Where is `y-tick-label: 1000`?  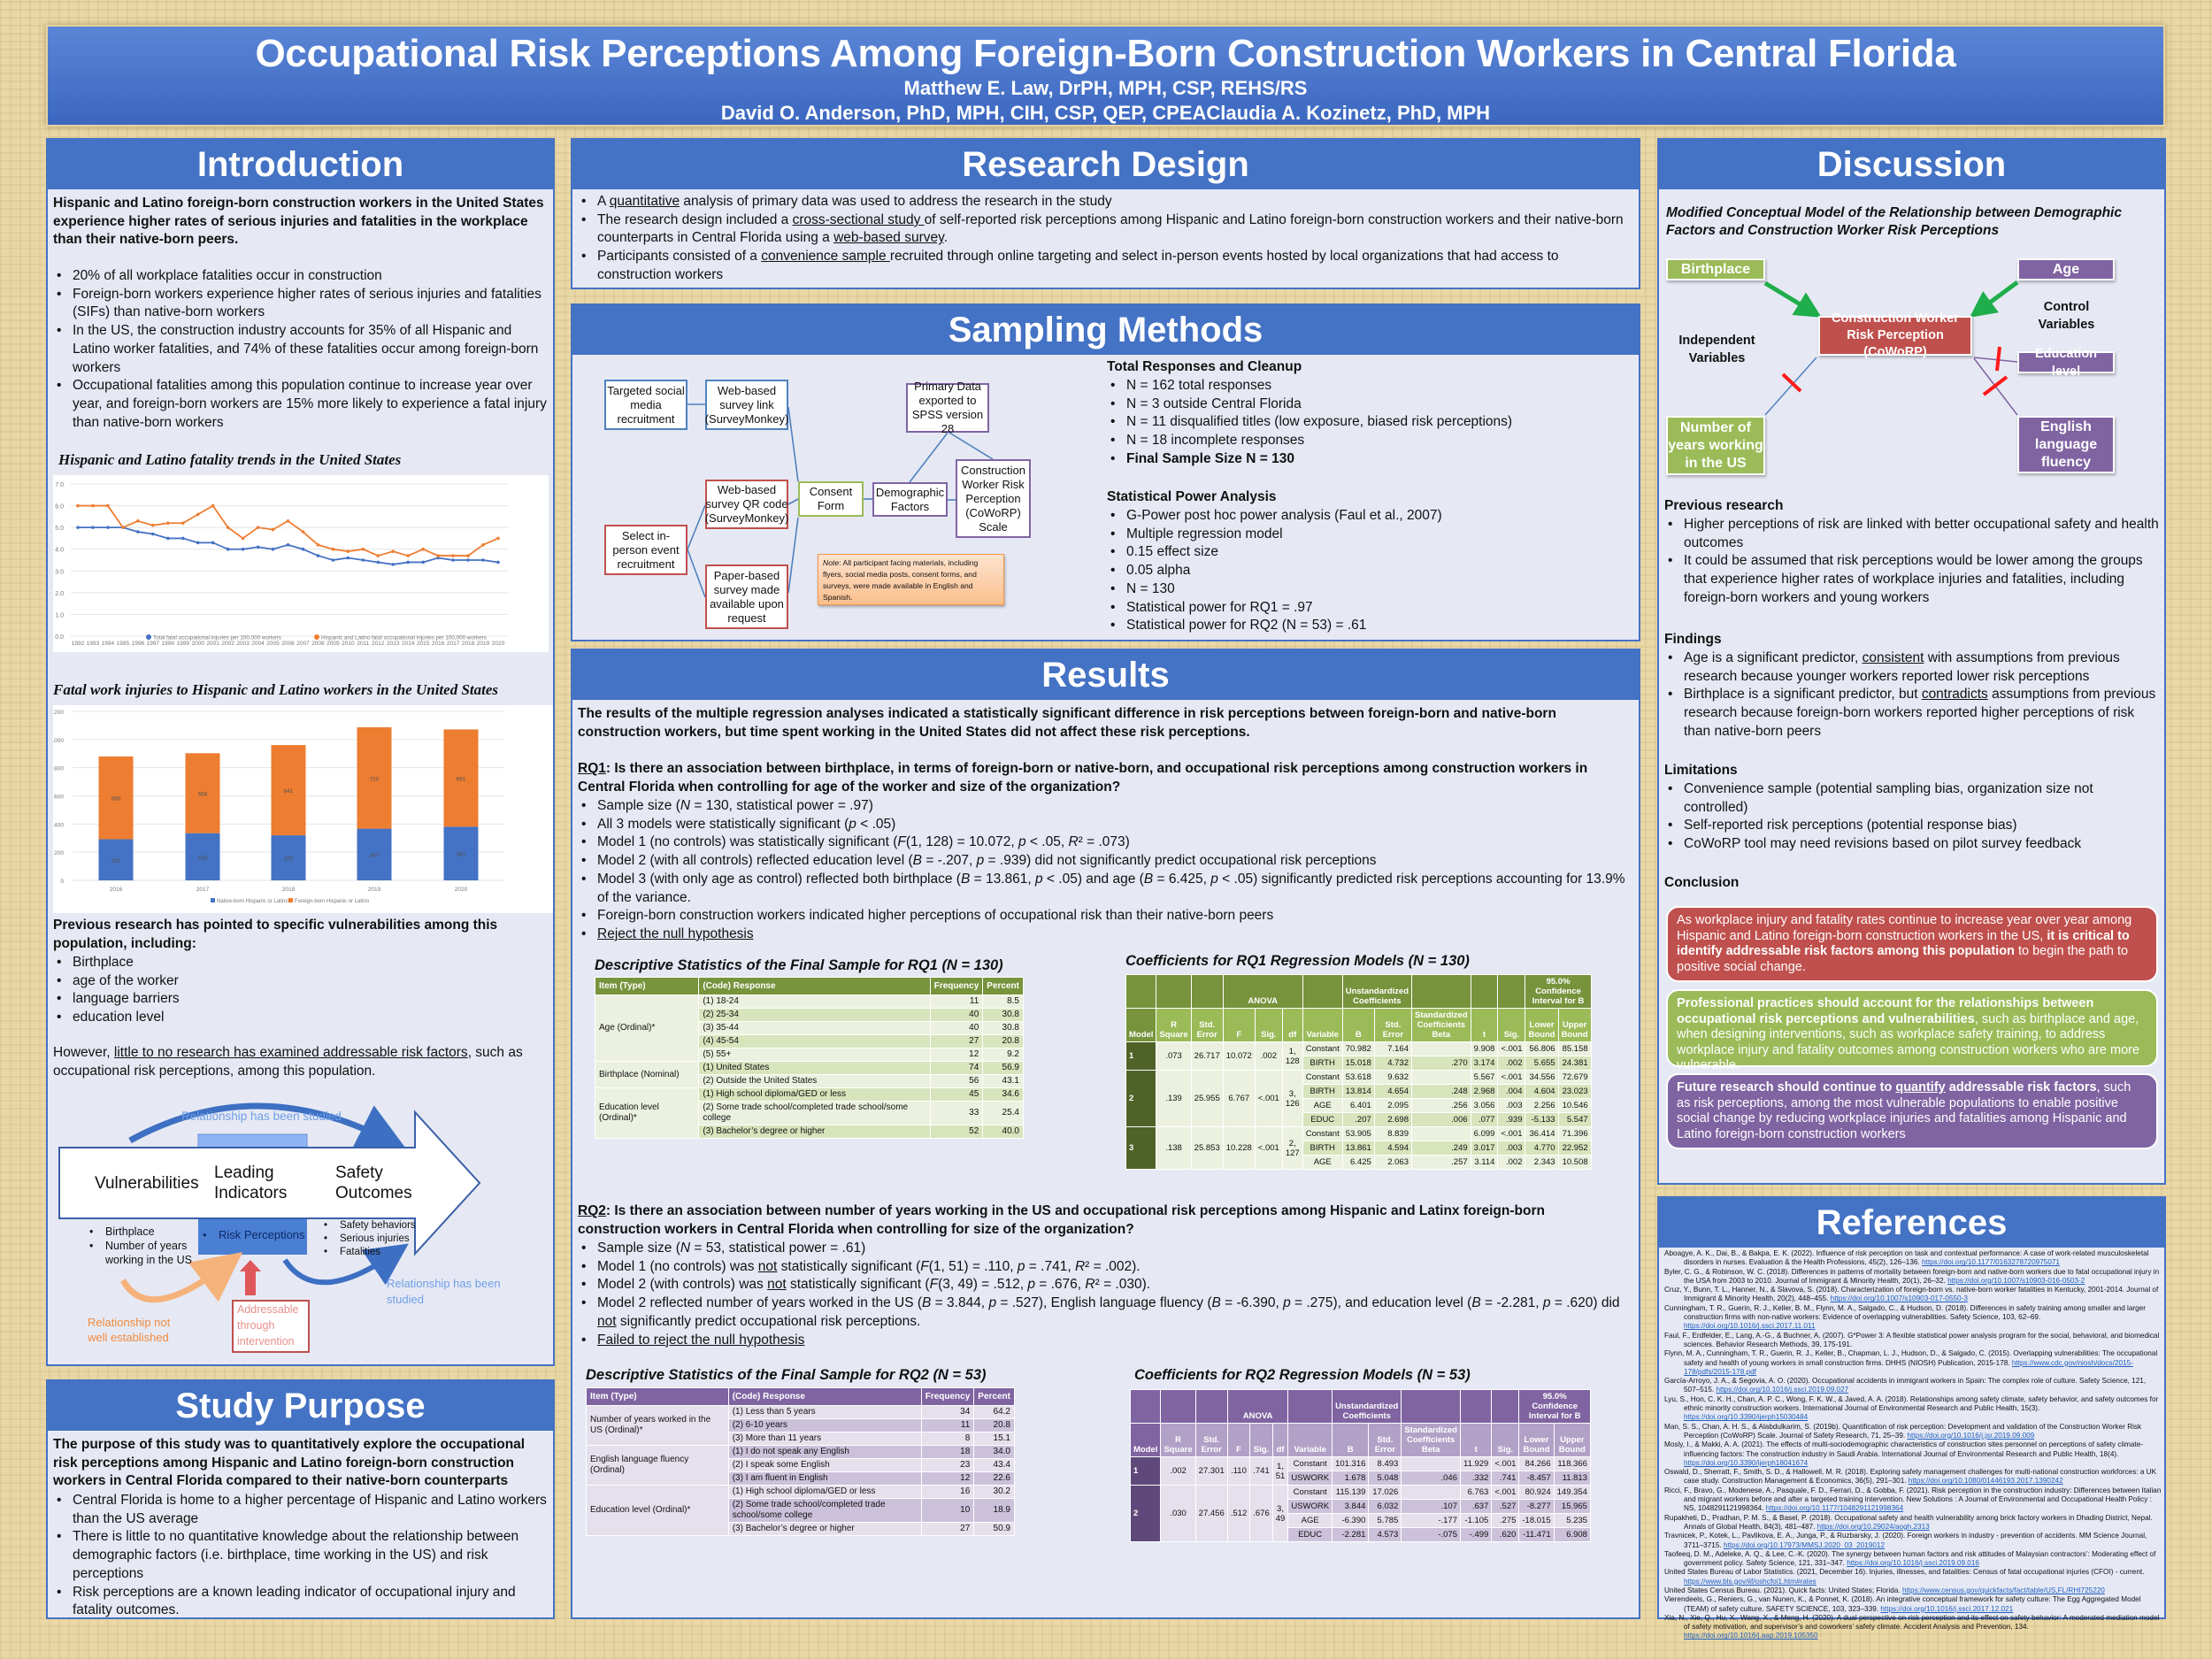 y-tick-label: 1000 is located at coordinates (58, 741).